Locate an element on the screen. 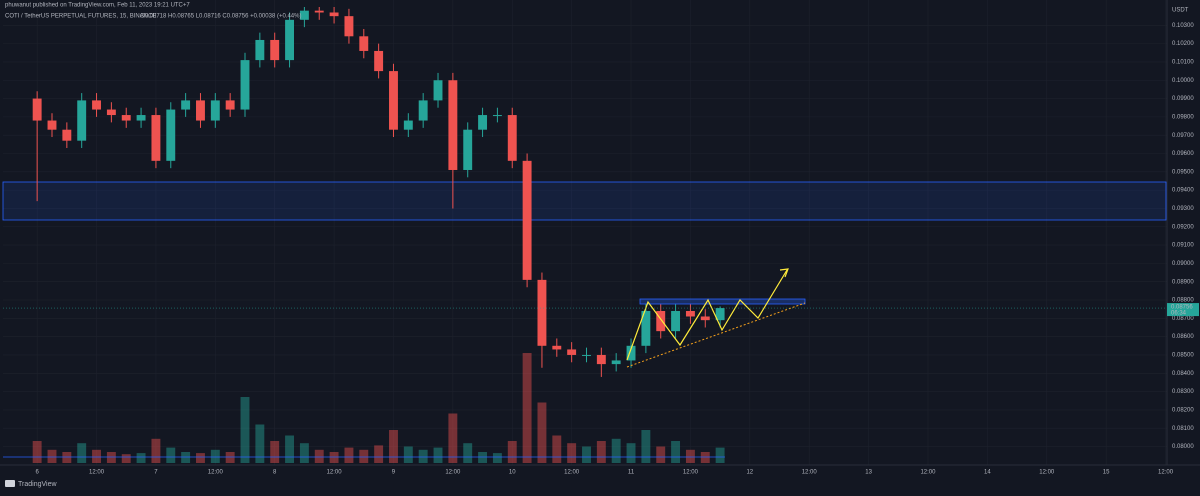  y-tick-label: 0.09400 is located at coordinates (1183, 191).